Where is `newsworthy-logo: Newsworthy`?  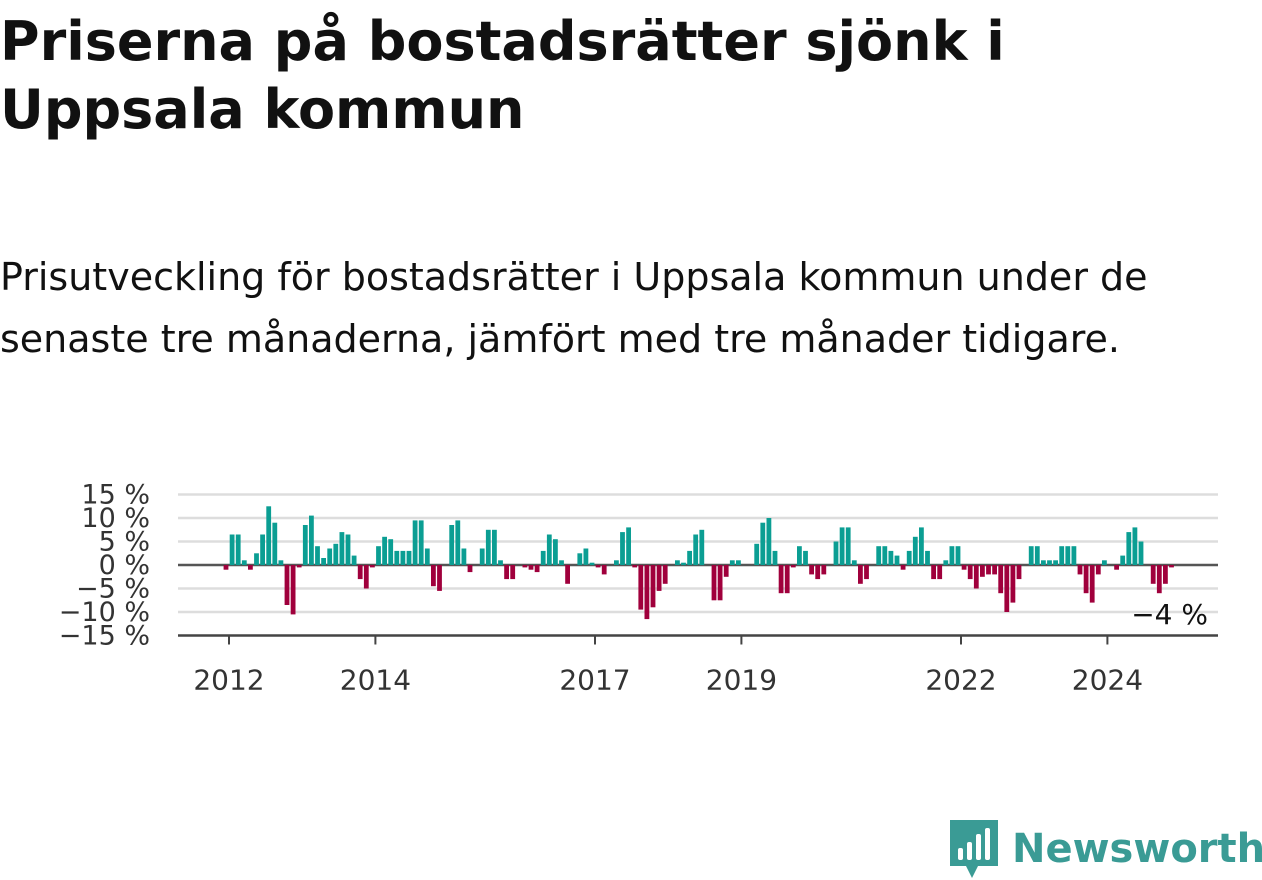
newsworthy-logo: Newsworthy is located at coordinates (1105, 849).